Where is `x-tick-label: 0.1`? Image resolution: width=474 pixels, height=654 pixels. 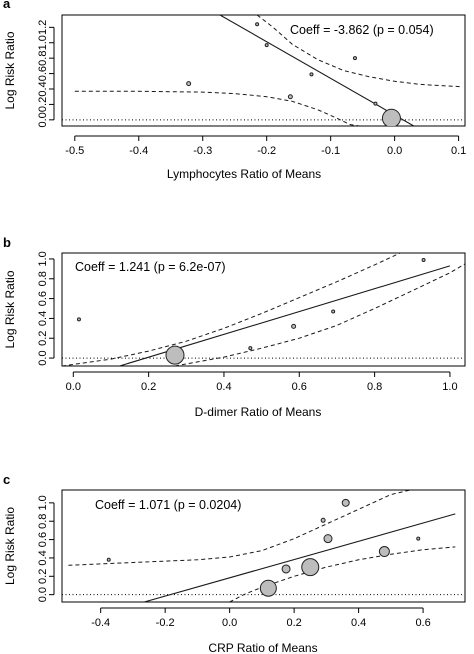 x-tick-label: 0.1 is located at coordinates (458, 151).